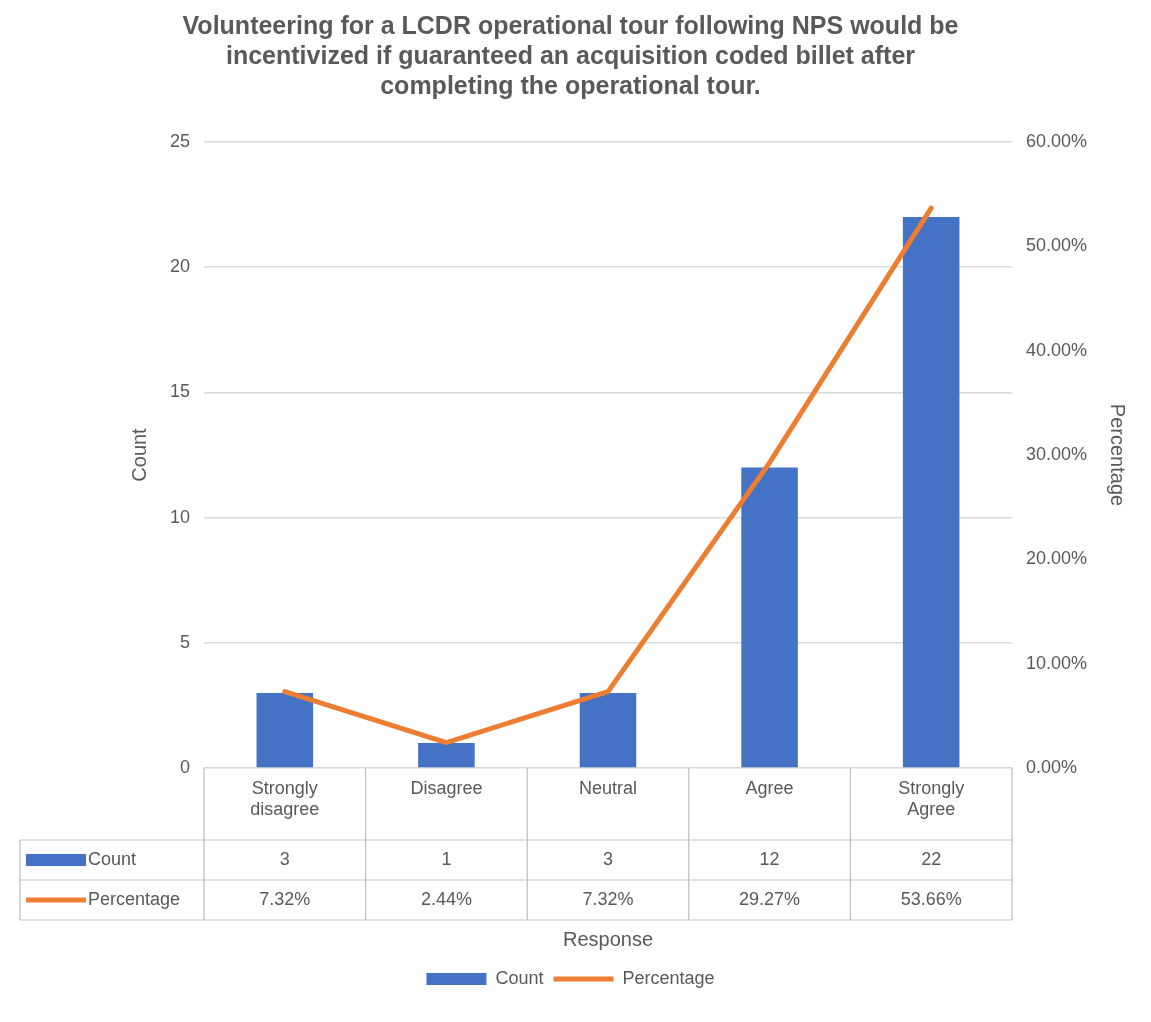  Describe the element at coordinates (1056, 558) in the screenshot. I see `y2-tick-label: 20.00%` at that location.